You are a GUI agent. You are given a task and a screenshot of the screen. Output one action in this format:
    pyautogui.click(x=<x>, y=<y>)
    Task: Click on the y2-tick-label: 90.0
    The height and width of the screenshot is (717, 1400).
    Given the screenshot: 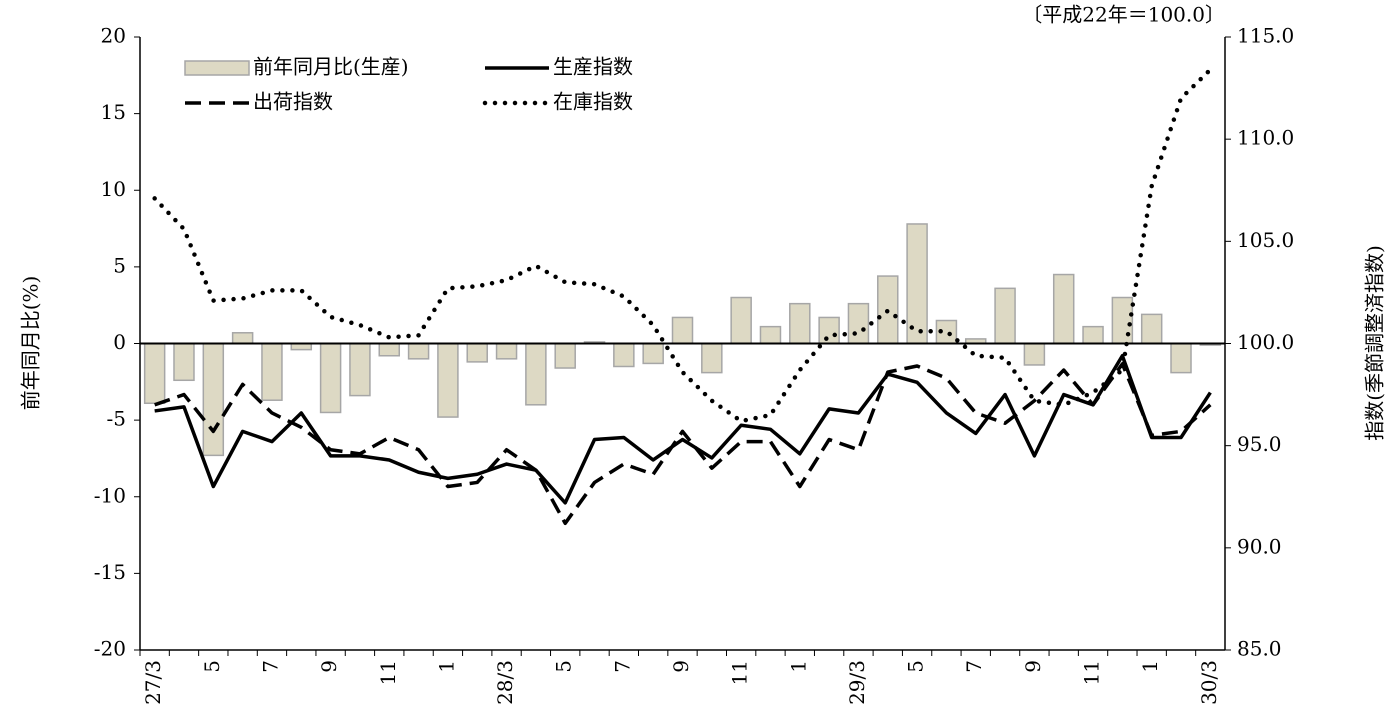 What is the action you would take?
    pyautogui.click(x=1259, y=546)
    